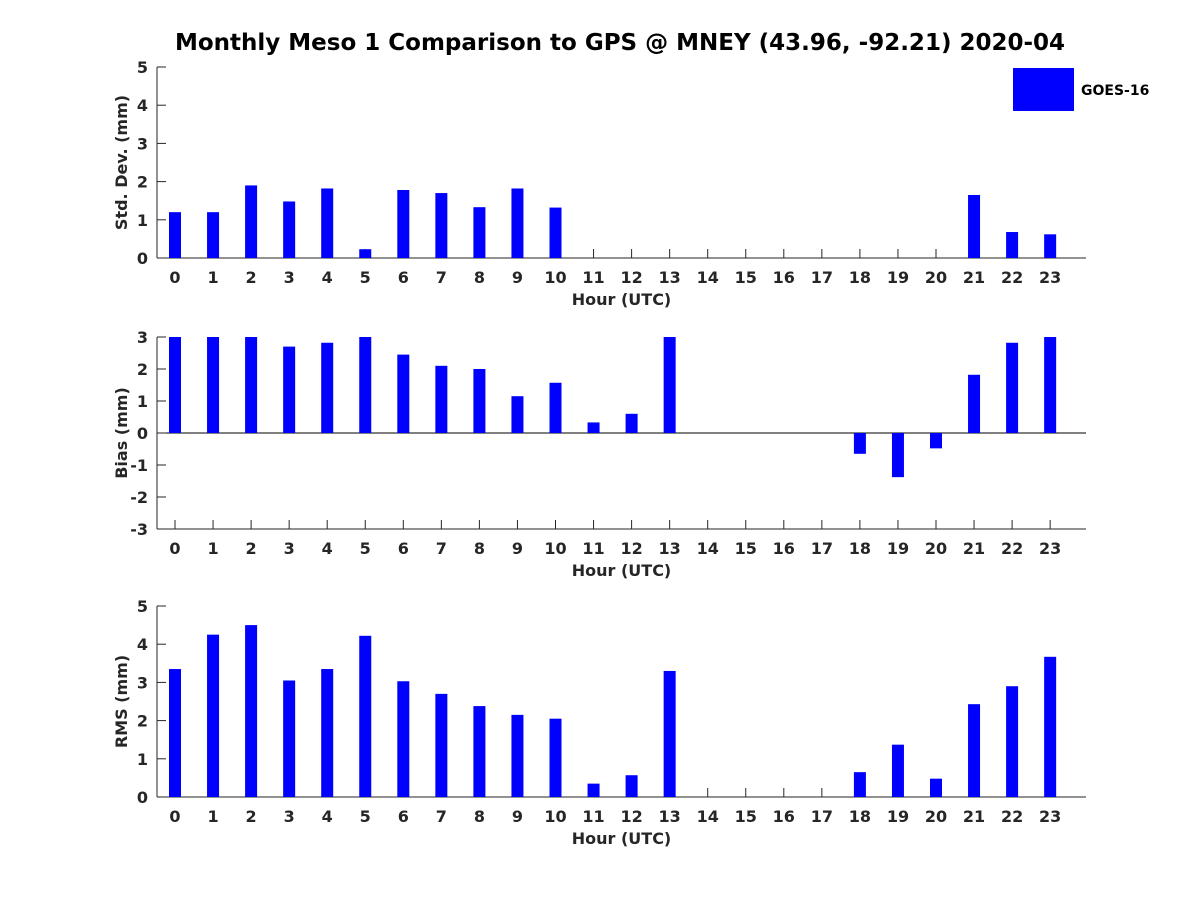 The height and width of the screenshot is (900, 1200). I want to click on legend-label: GOES-16, so click(1115, 91).